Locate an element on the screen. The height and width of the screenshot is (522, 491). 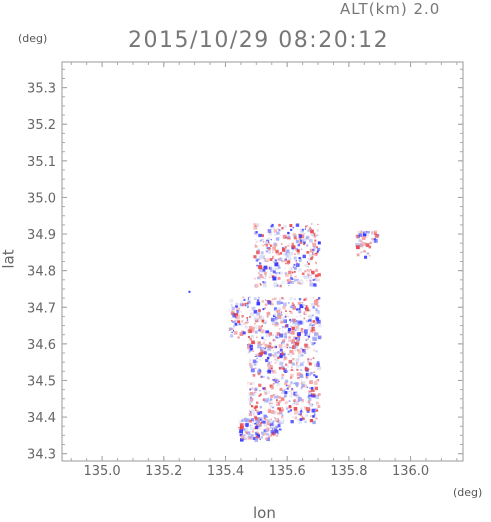
y-tick-label: 34.5 is located at coordinates (41, 381).